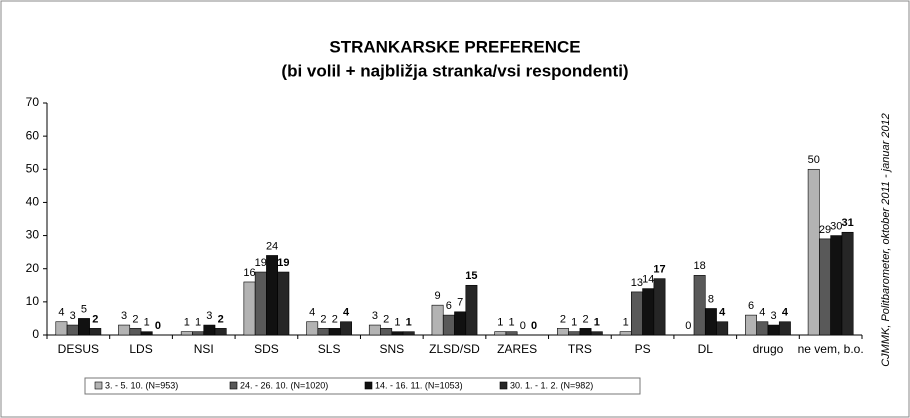 This screenshot has height=418, width=910. I want to click on legend-label: 14. - 16. 11. (N=1053), so click(419, 385).